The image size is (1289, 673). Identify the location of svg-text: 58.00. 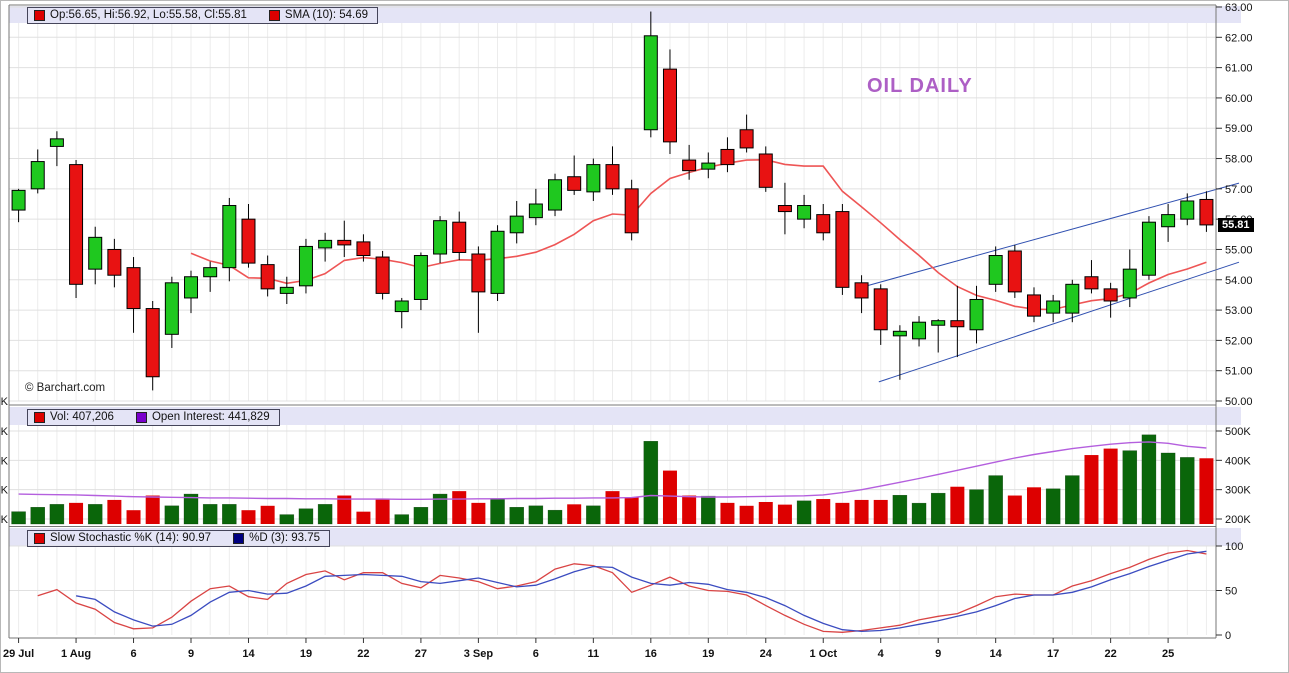
(1239, 160).